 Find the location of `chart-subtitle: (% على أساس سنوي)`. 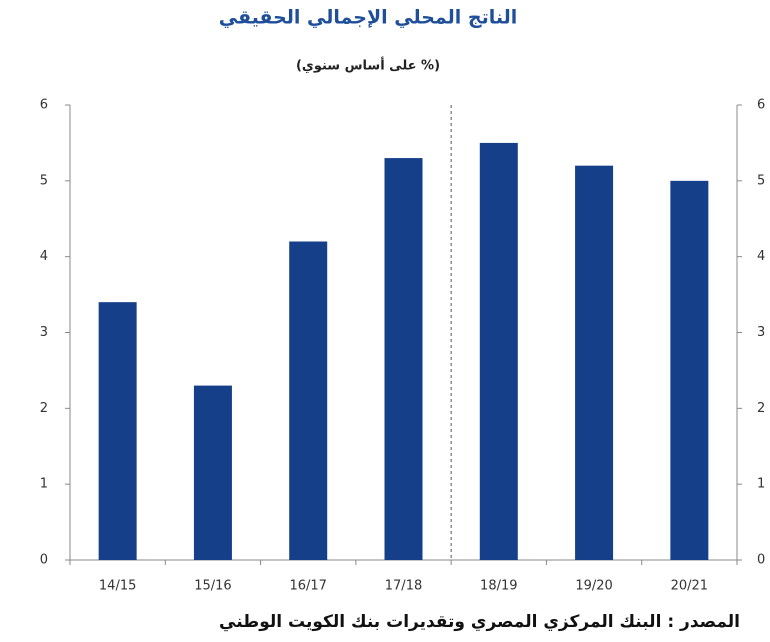

chart-subtitle: (% على أساس سنوي) is located at coordinates (368, 65).